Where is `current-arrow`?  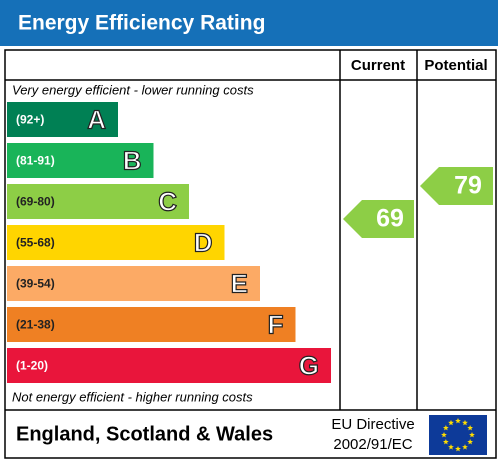
current-arrow is located at coordinates (378, 219).